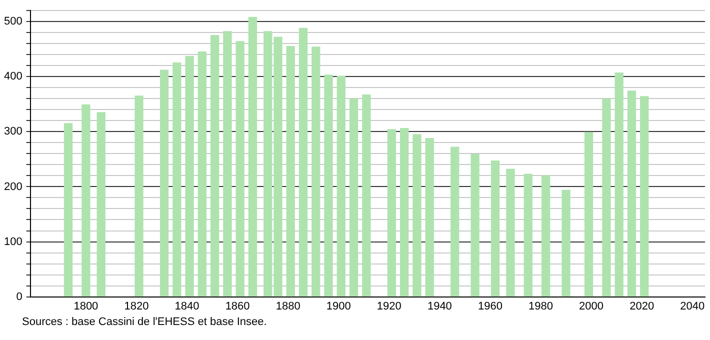 The image size is (710, 340). I want to click on x-tick-label: 2020, so click(642, 306).